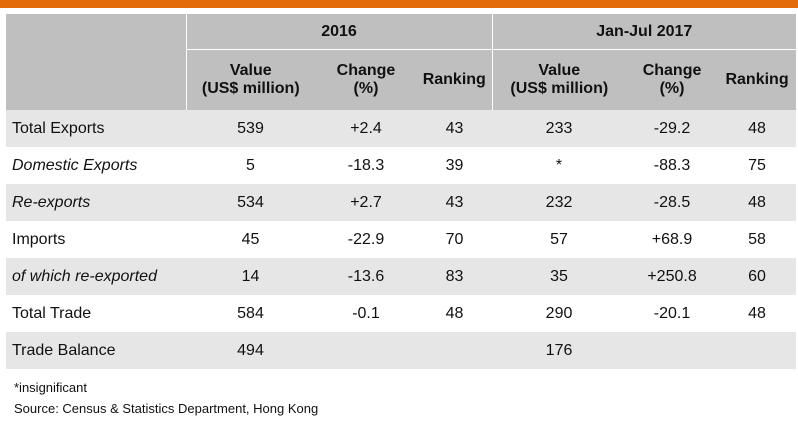 This screenshot has width=798, height=421. What do you see at coordinates (757, 165) in the screenshot?
I see `cell-ranking-2017: 75` at bounding box center [757, 165].